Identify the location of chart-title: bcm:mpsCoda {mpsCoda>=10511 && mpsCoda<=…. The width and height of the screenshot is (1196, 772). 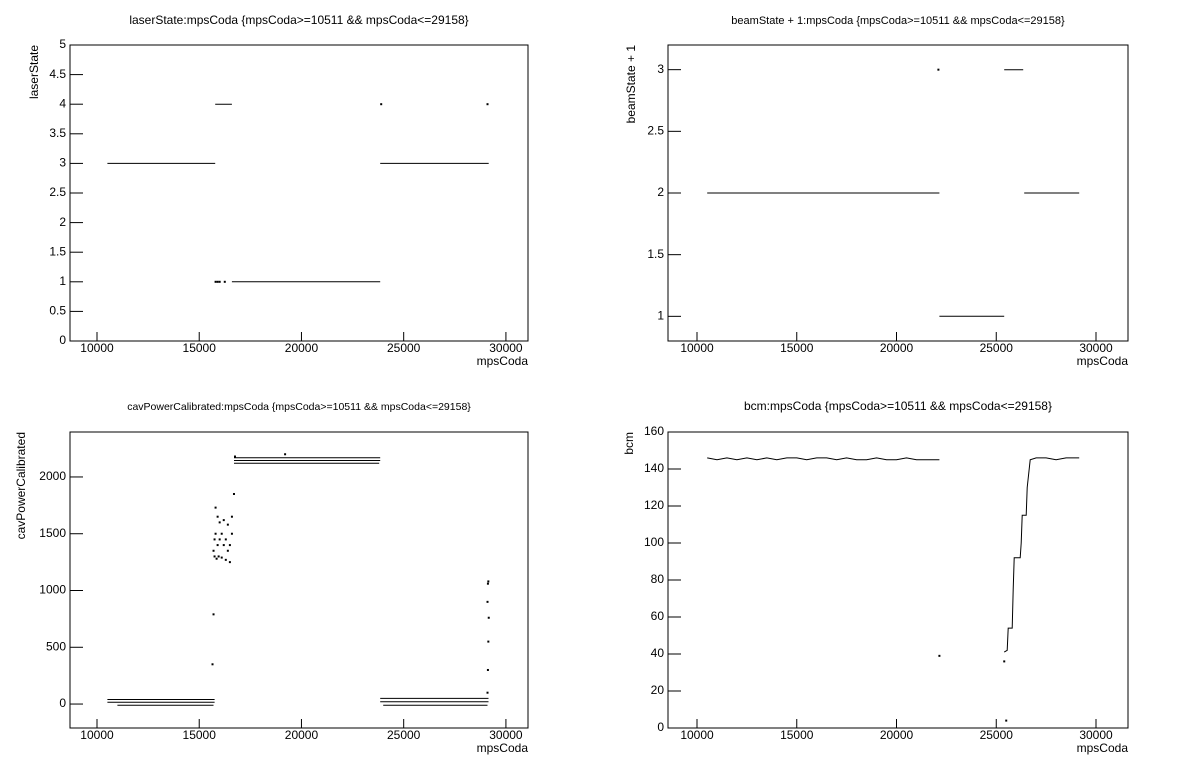
(898, 406).